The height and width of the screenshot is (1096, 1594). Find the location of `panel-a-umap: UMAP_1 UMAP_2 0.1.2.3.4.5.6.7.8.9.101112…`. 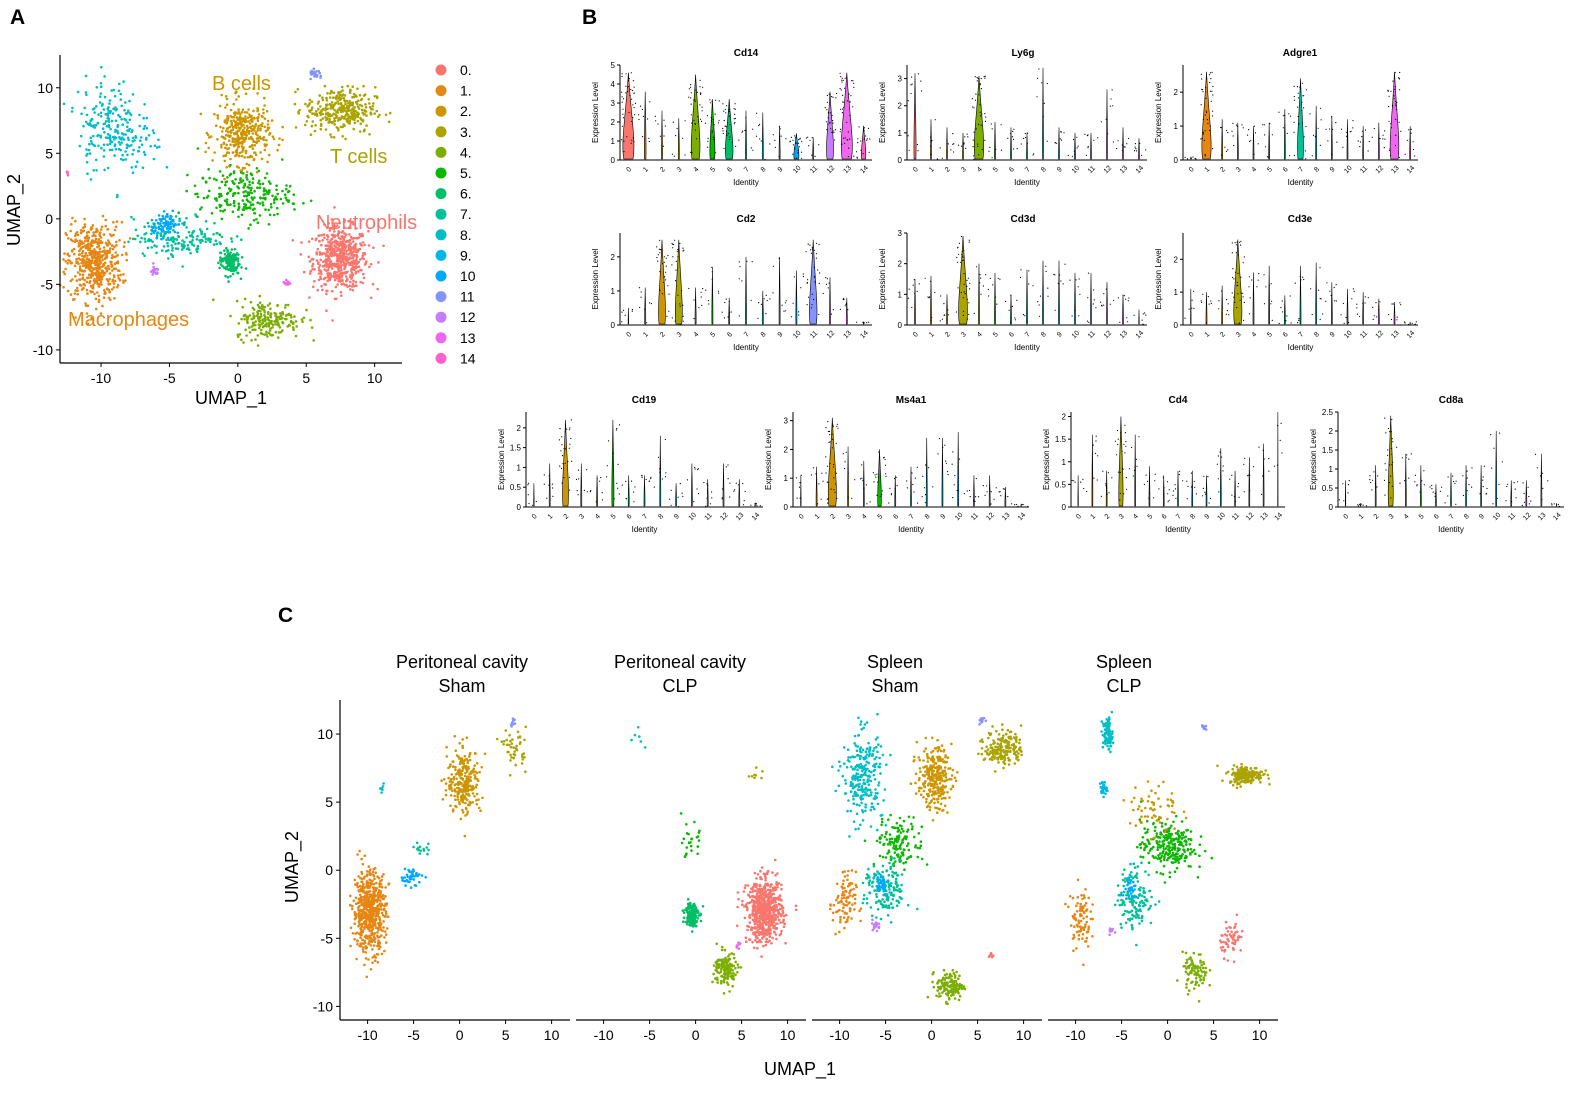

panel-a-umap: UMAP_1 UMAP_2 0.1.2.3.4.5.6.7.8.9.101112… is located at coordinates (240, 232).